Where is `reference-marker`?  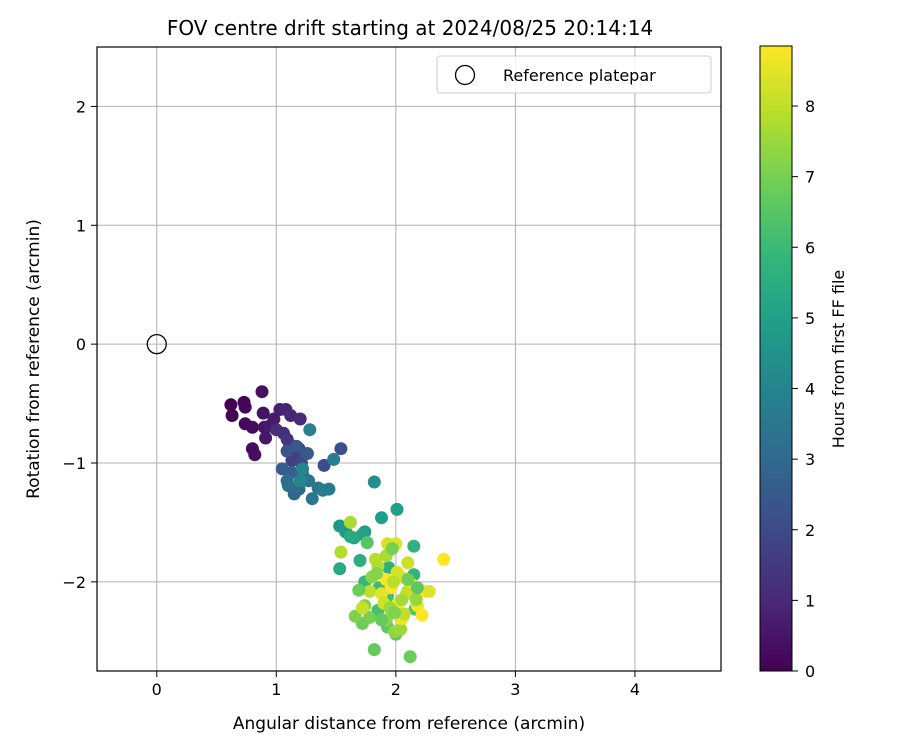 reference-marker is located at coordinates (156, 344).